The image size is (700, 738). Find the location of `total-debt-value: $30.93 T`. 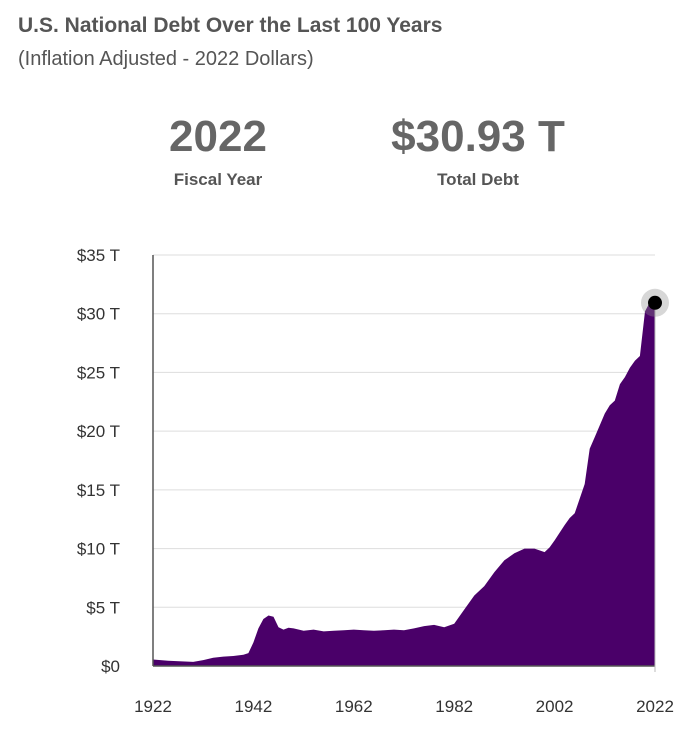

total-debt-value: $30.93 T is located at coordinates (478, 136).